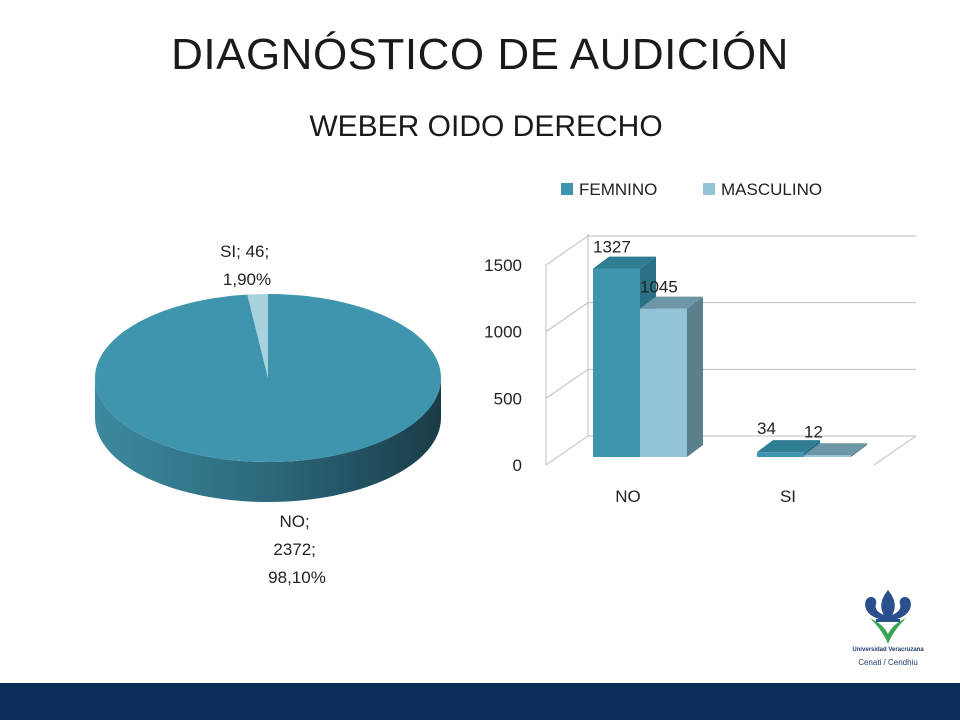 The width and height of the screenshot is (960, 720). Describe the element at coordinates (766, 428) in the screenshot. I see `bar-value-label: 34` at that location.